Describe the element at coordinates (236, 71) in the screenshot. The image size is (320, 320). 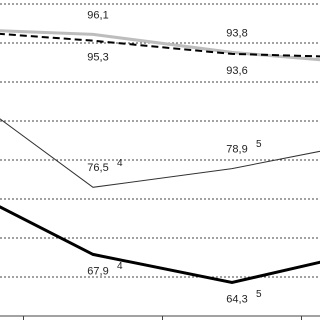
I see `data-label: 93,6` at that location.